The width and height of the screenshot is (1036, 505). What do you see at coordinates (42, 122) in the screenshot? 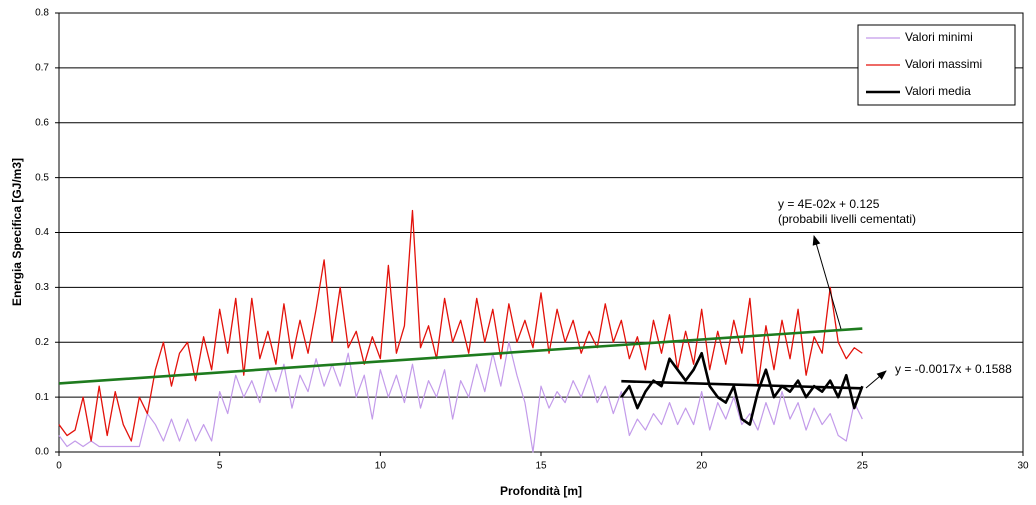
I see `y-tick-label: 0.6` at bounding box center [42, 122].